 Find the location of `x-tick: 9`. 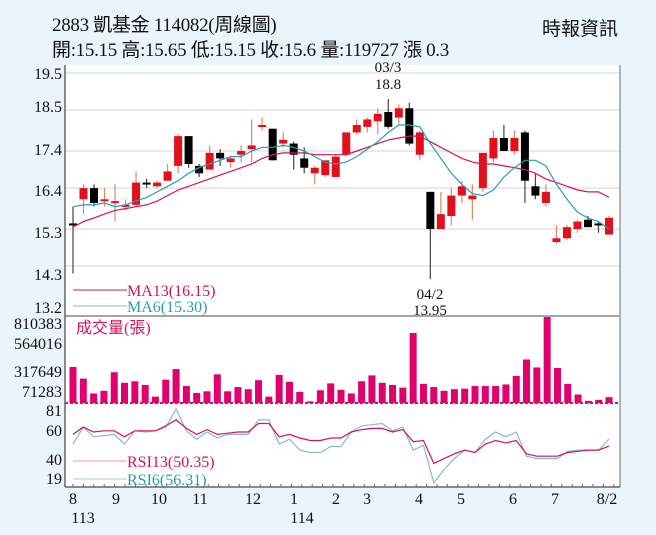

x-tick: 9 is located at coordinates (116, 499).